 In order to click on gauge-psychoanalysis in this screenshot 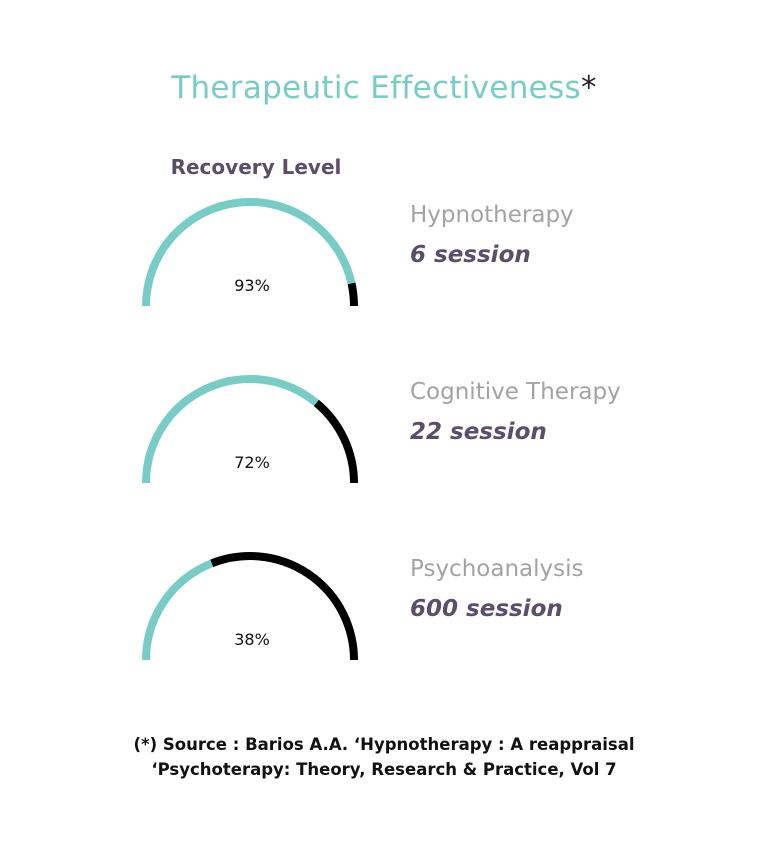, I will do `click(250, 606)`.